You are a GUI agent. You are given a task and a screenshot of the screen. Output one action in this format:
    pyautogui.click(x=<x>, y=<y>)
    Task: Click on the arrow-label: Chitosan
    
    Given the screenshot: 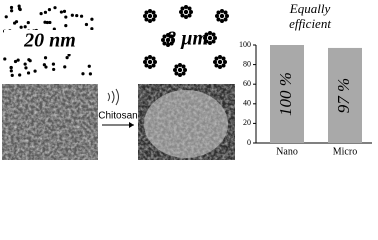 What is the action you would take?
    pyautogui.click(x=117, y=116)
    